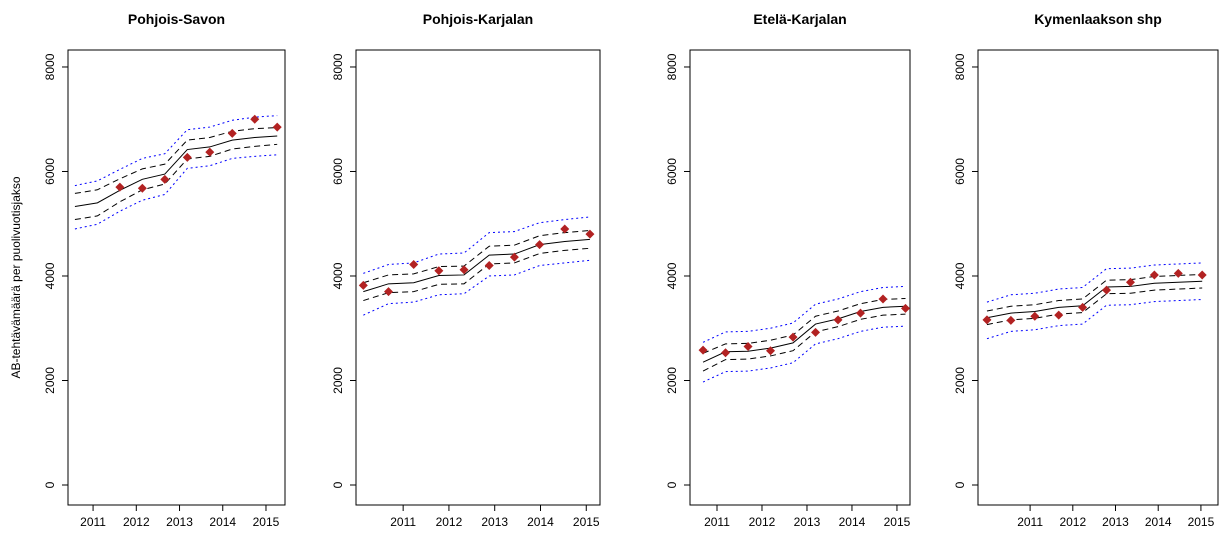 The width and height of the screenshot is (1223, 536). Describe the element at coordinates (478, 19) in the screenshot. I see `panel-title: Pohjois-Karjalan` at that location.